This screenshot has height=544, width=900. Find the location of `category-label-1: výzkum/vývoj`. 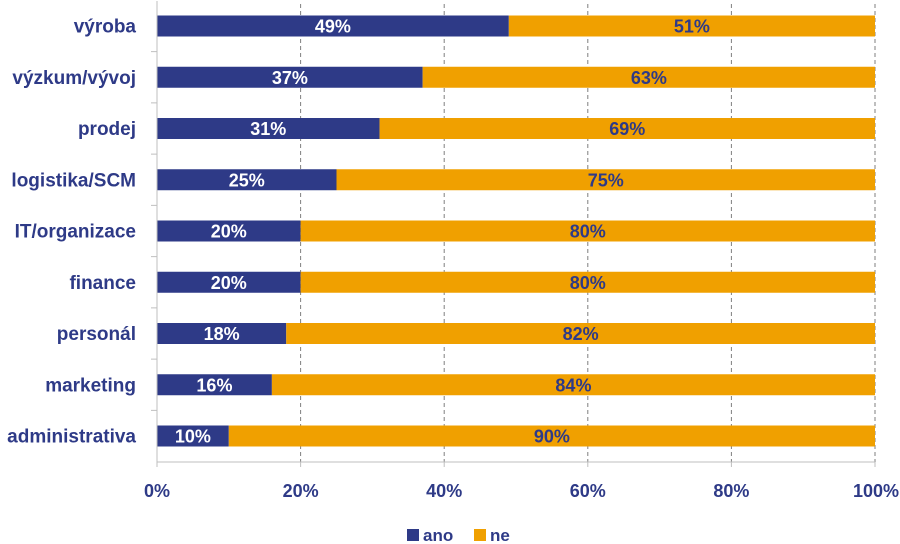

category-label-1: výzkum/vývoj is located at coordinates (74, 78).